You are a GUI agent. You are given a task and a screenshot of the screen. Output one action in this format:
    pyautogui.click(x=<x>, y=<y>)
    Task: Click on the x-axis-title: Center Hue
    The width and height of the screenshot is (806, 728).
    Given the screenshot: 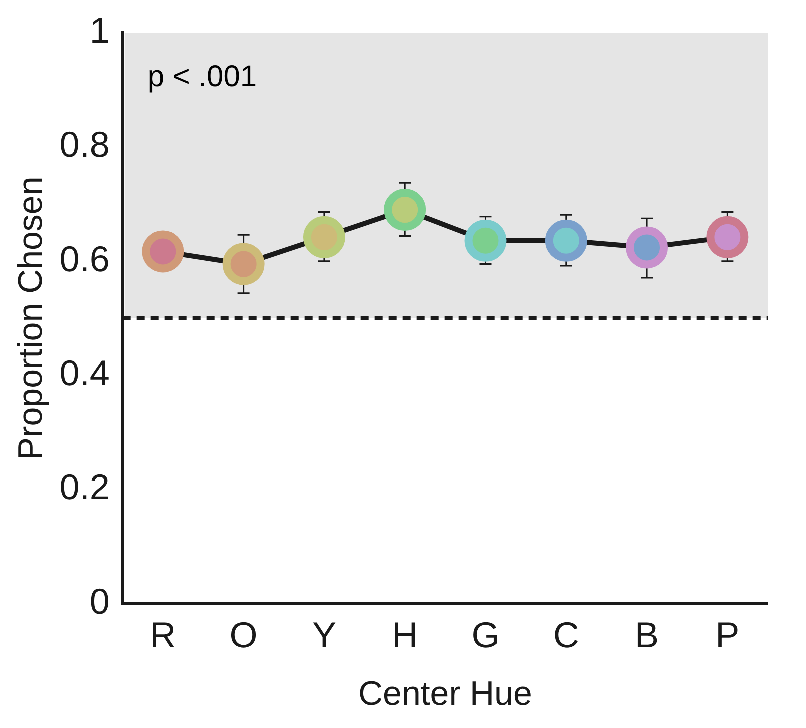 What is the action you would take?
    pyautogui.click(x=445, y=693)
    